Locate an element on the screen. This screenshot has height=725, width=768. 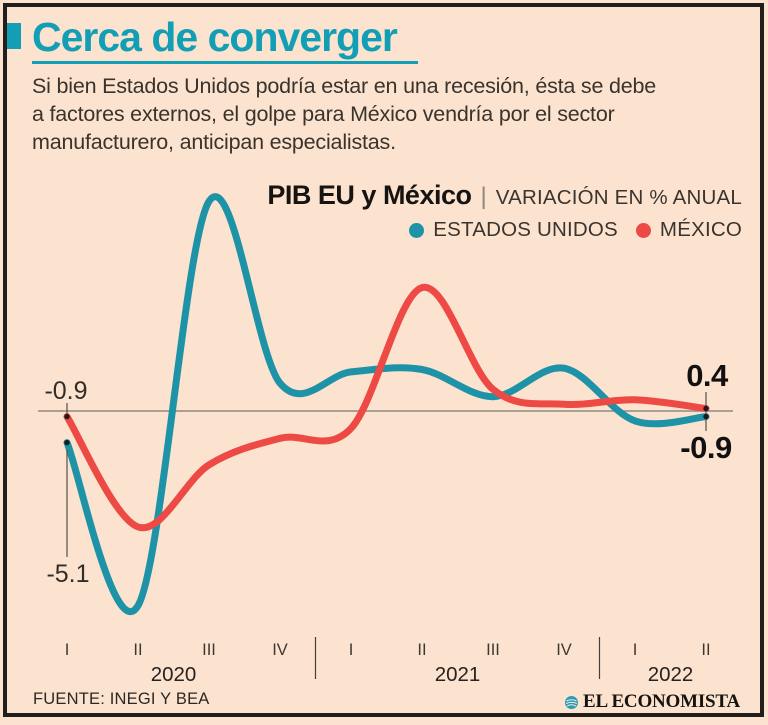
title-underline is located at coordinates (225, 62).